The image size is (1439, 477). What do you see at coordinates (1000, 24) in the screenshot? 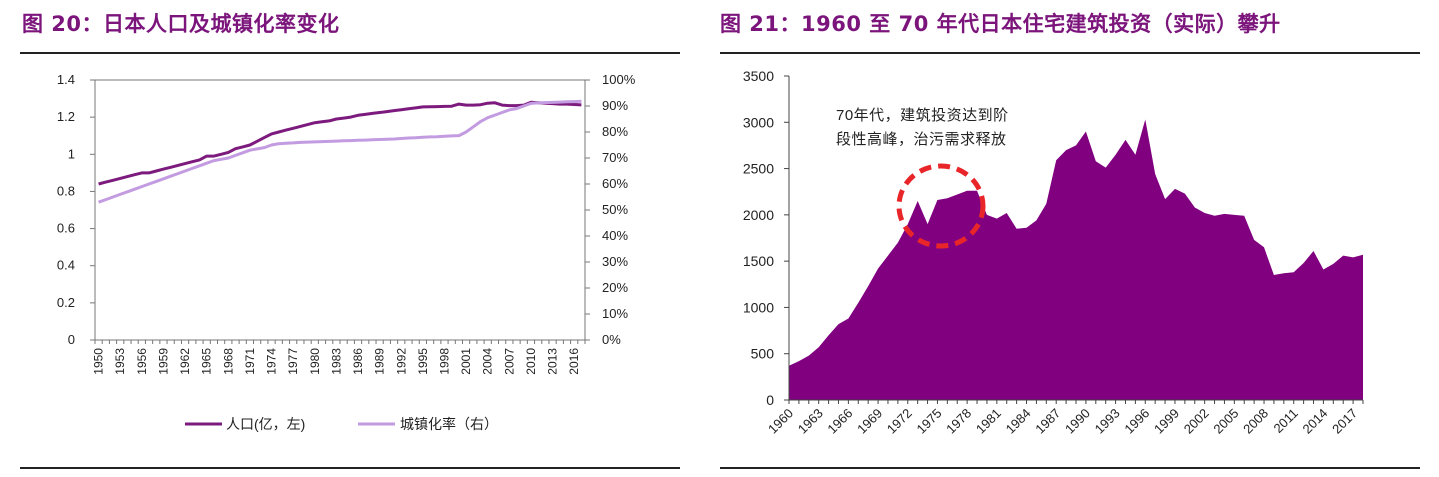
I see `figure-21-title: 图 21：1960 至 70 年代日本住宅建筑投资（实际）攀升` at bounding box center [1000, 24].